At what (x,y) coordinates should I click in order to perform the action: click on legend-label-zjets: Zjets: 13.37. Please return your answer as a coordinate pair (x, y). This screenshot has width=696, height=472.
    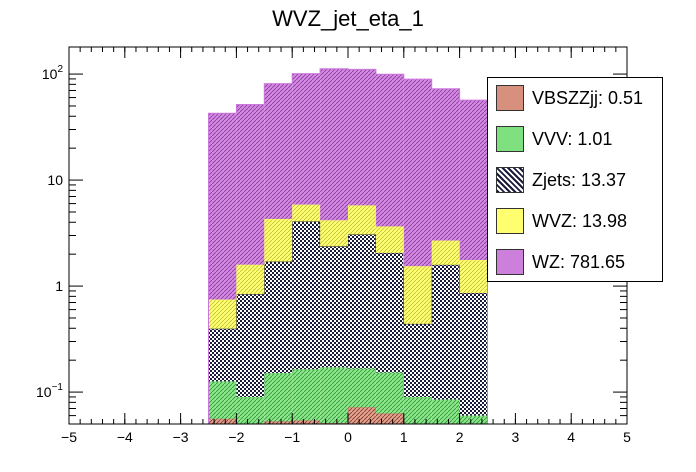
    Looking at the image, I should click on (579, 180).